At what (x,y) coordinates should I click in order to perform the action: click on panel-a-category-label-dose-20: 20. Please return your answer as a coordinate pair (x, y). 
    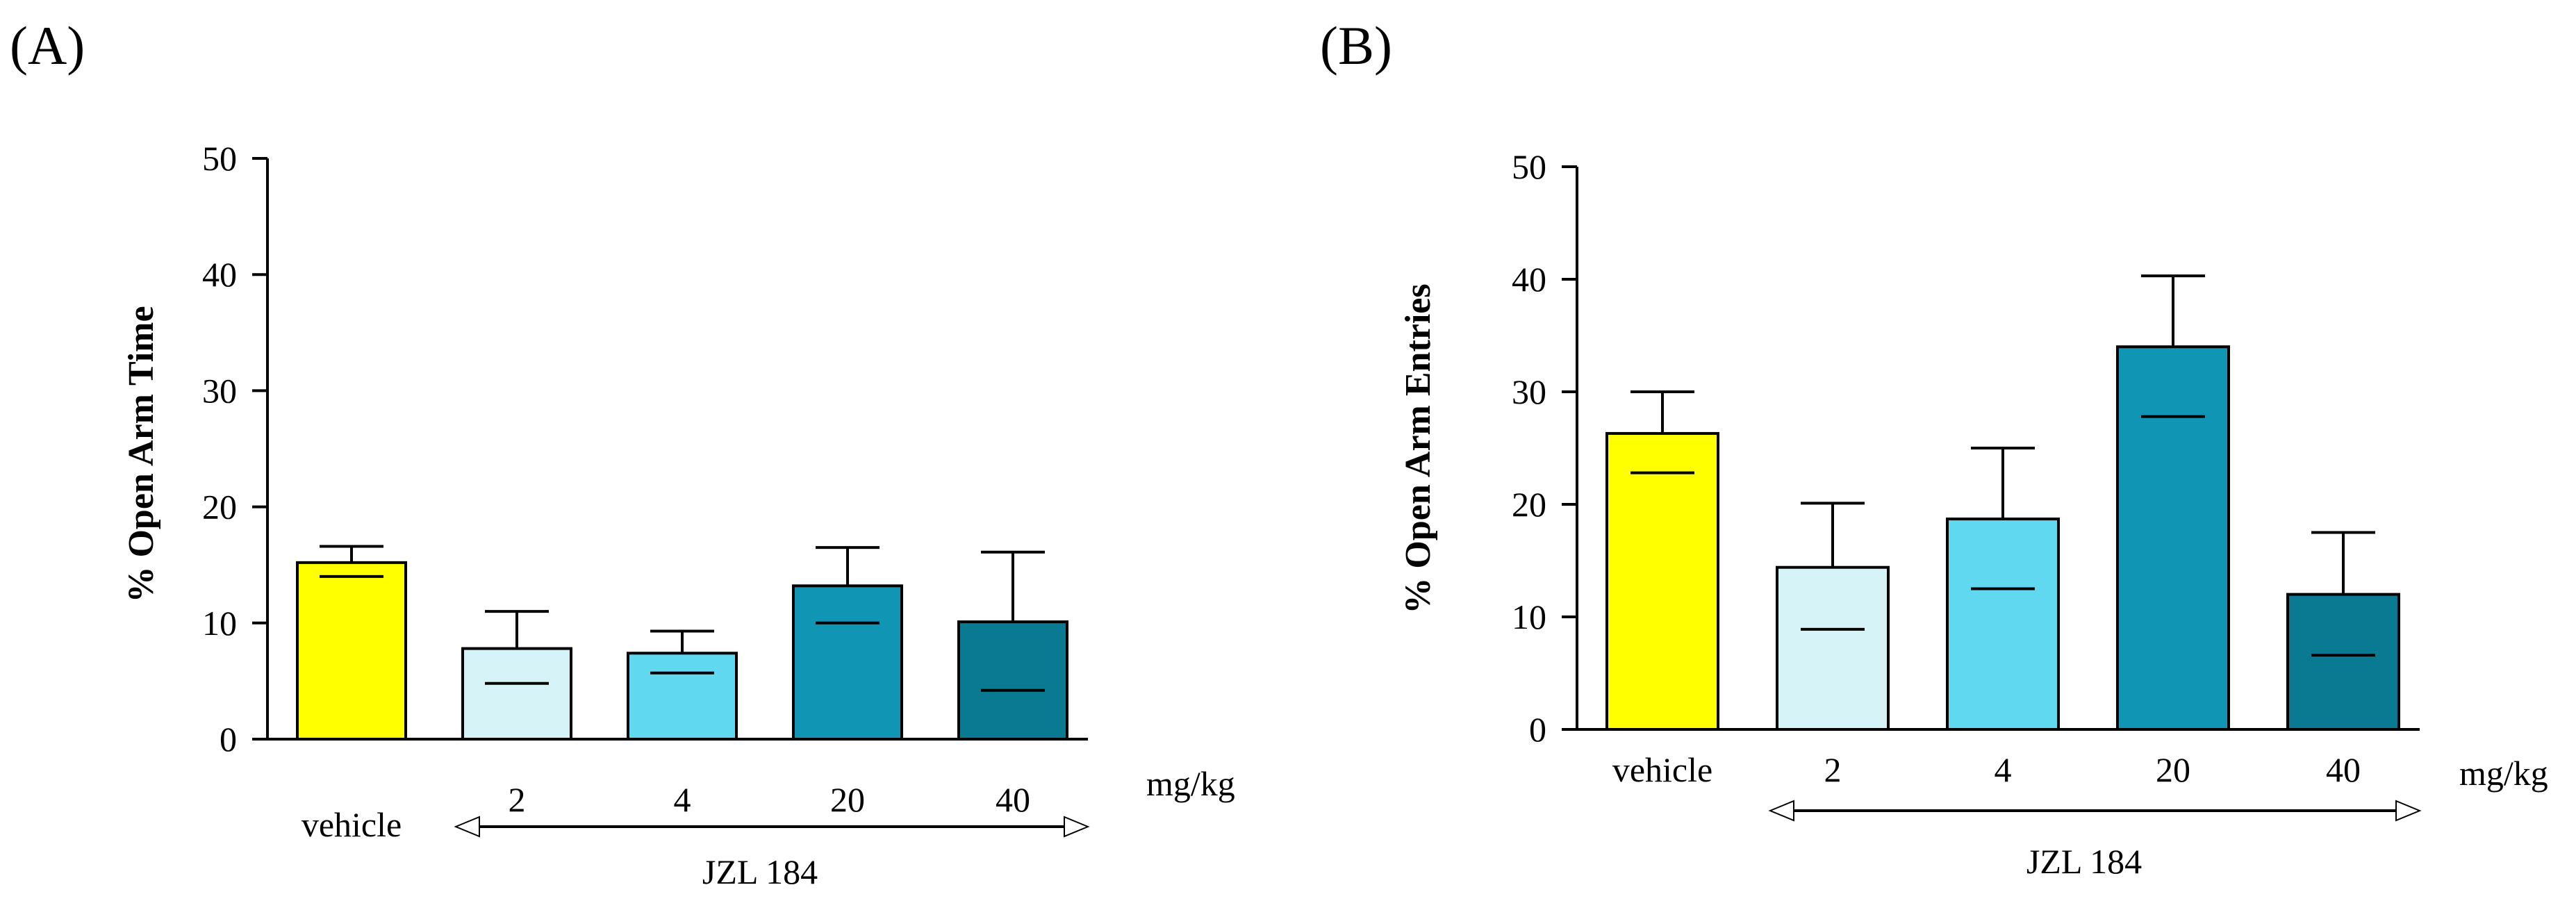
    Looking at the image, I should click on (848, 799).